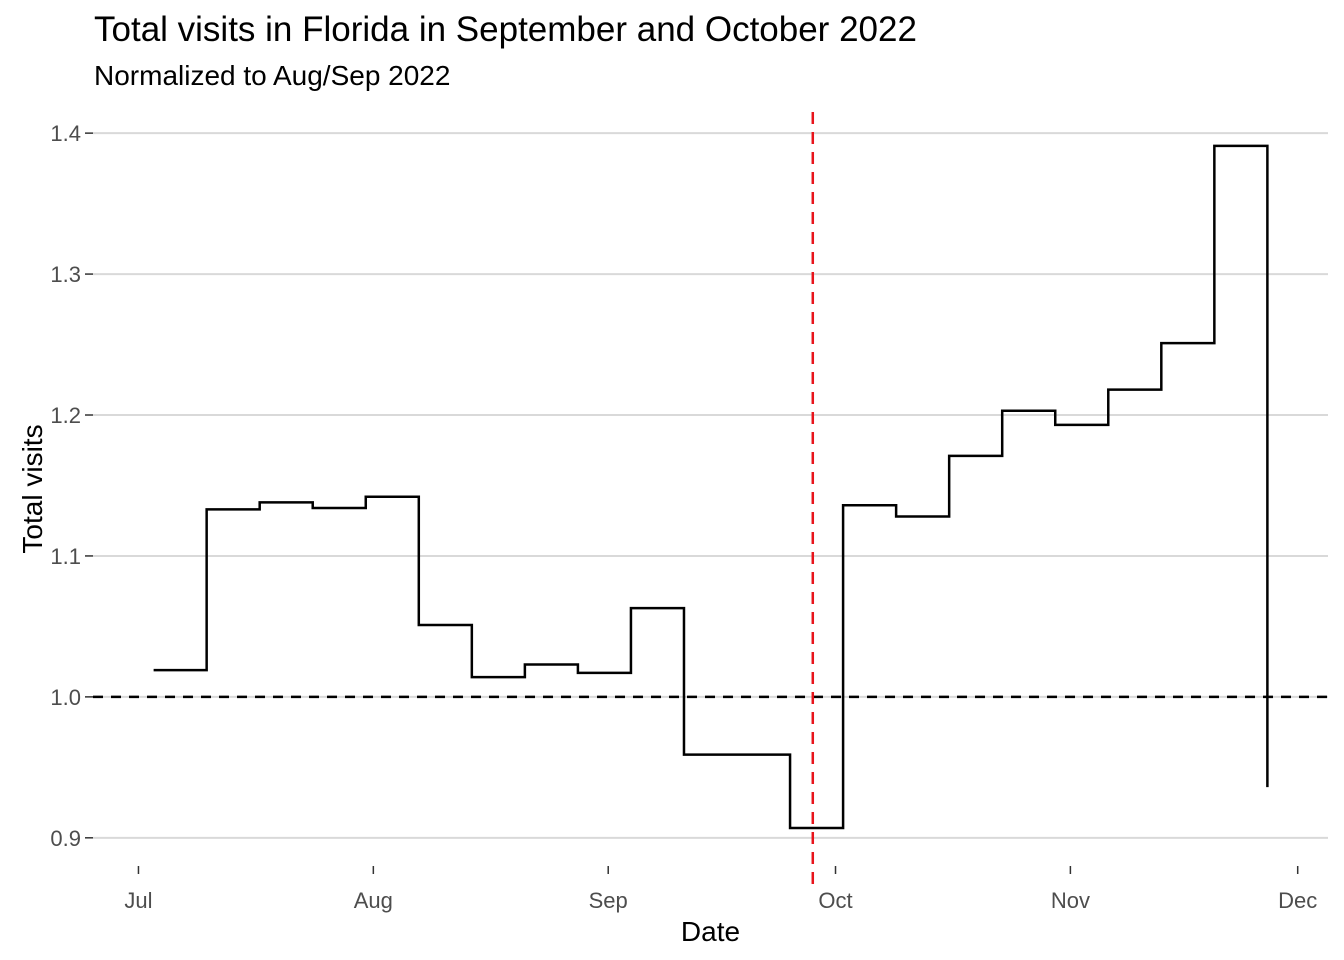 This screenshot has width=1344, height=960. Describe the element at coordinates (835, 900) in the screenshot. I see `x-tick-label: Oct` at that location.